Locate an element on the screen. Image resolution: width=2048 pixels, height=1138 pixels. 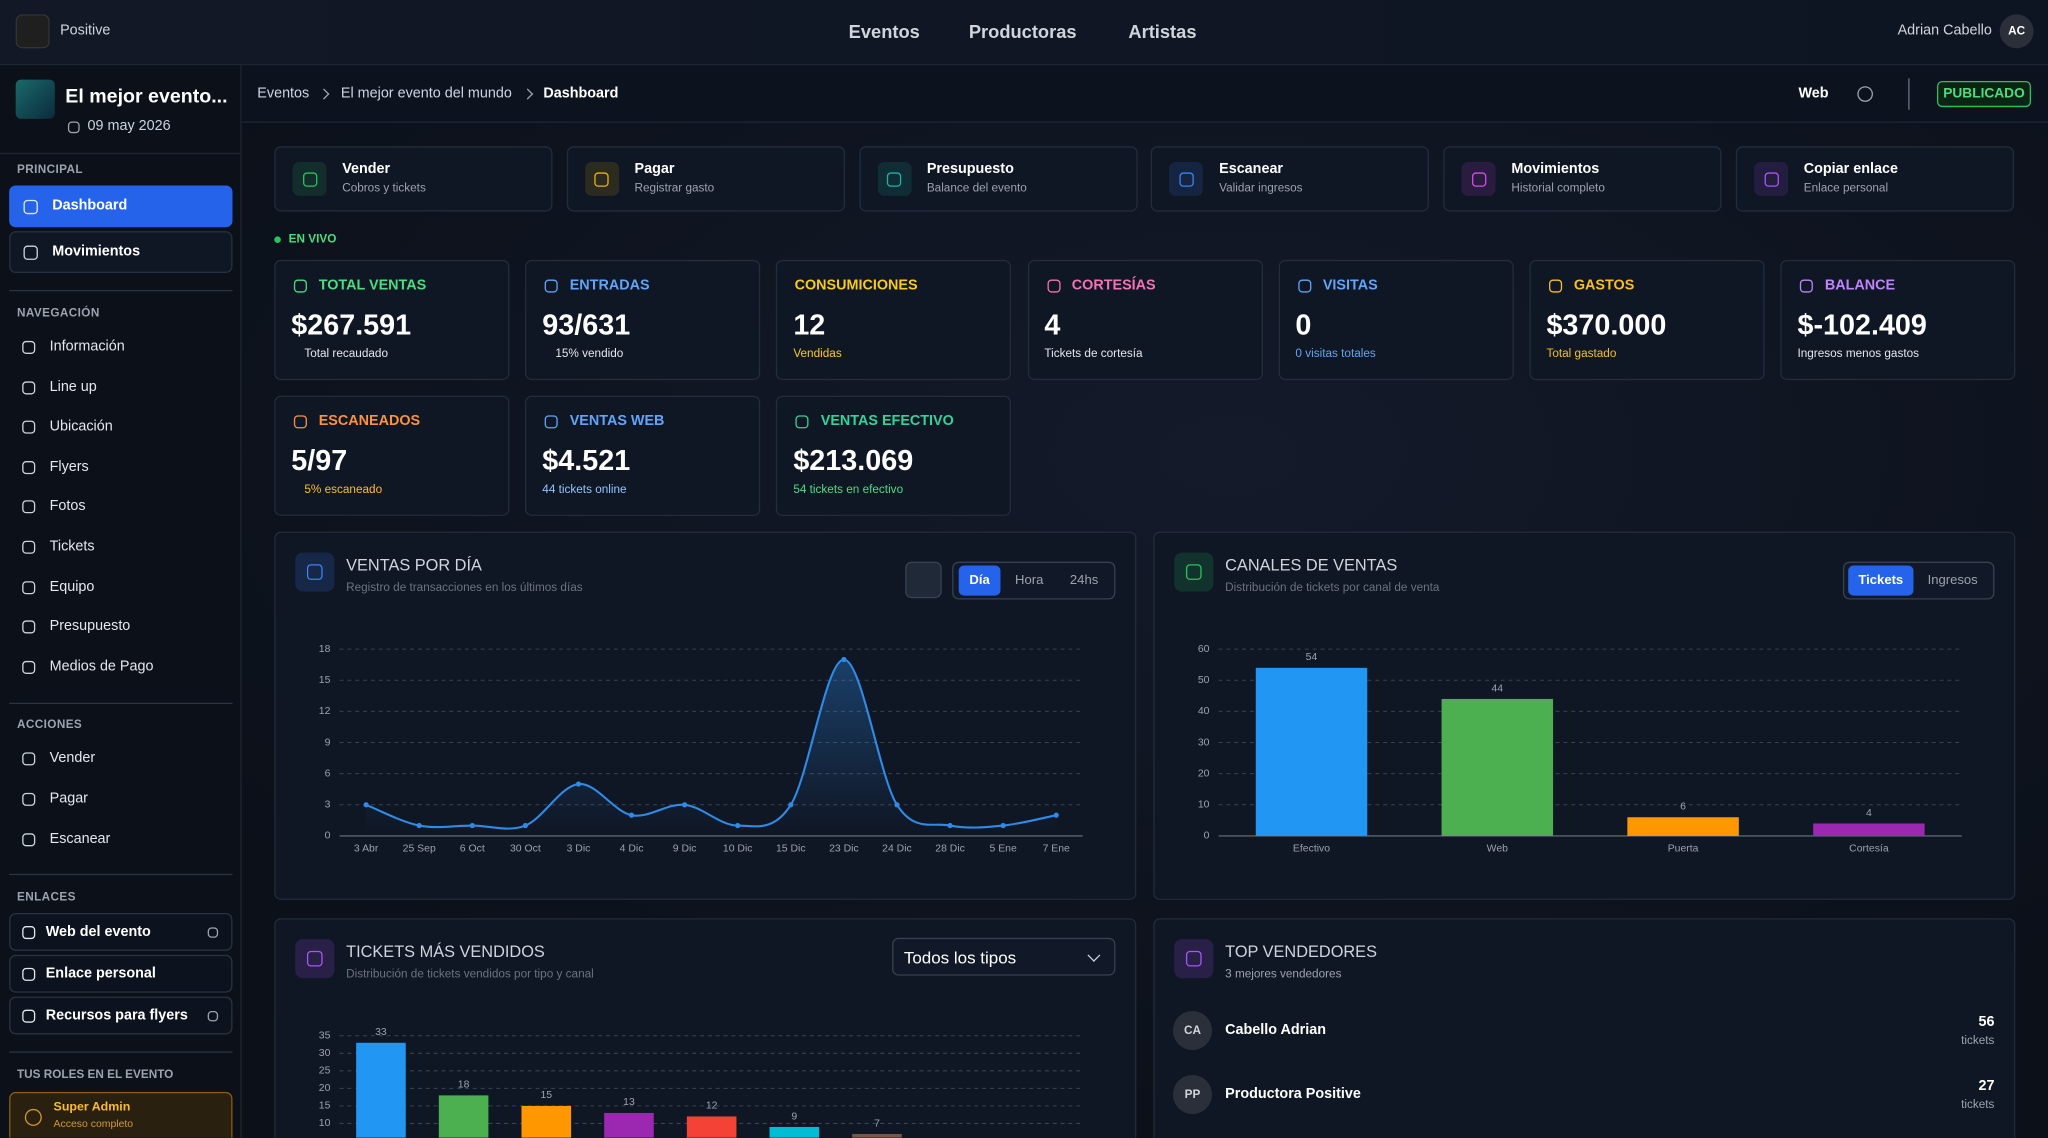
link-label: Web del evento is located at coordinates (98, 932).